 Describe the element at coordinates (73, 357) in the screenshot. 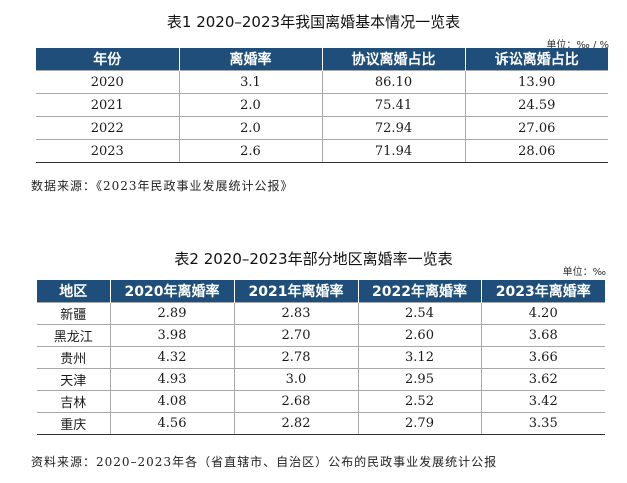

I see `table2-cell: 贵州` at that location.